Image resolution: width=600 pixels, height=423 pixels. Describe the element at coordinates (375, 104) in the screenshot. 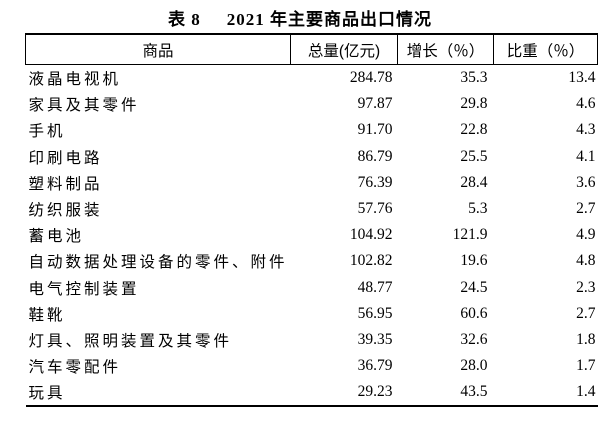

I see `total-value: 97.87` at that location.